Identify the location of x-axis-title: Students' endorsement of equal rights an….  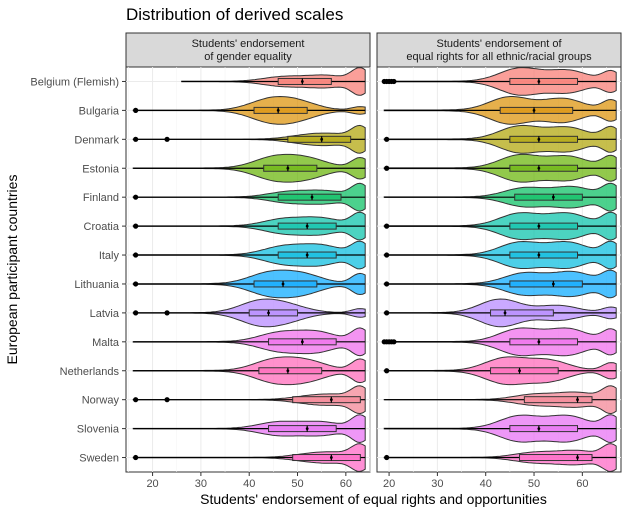
(373, 499).